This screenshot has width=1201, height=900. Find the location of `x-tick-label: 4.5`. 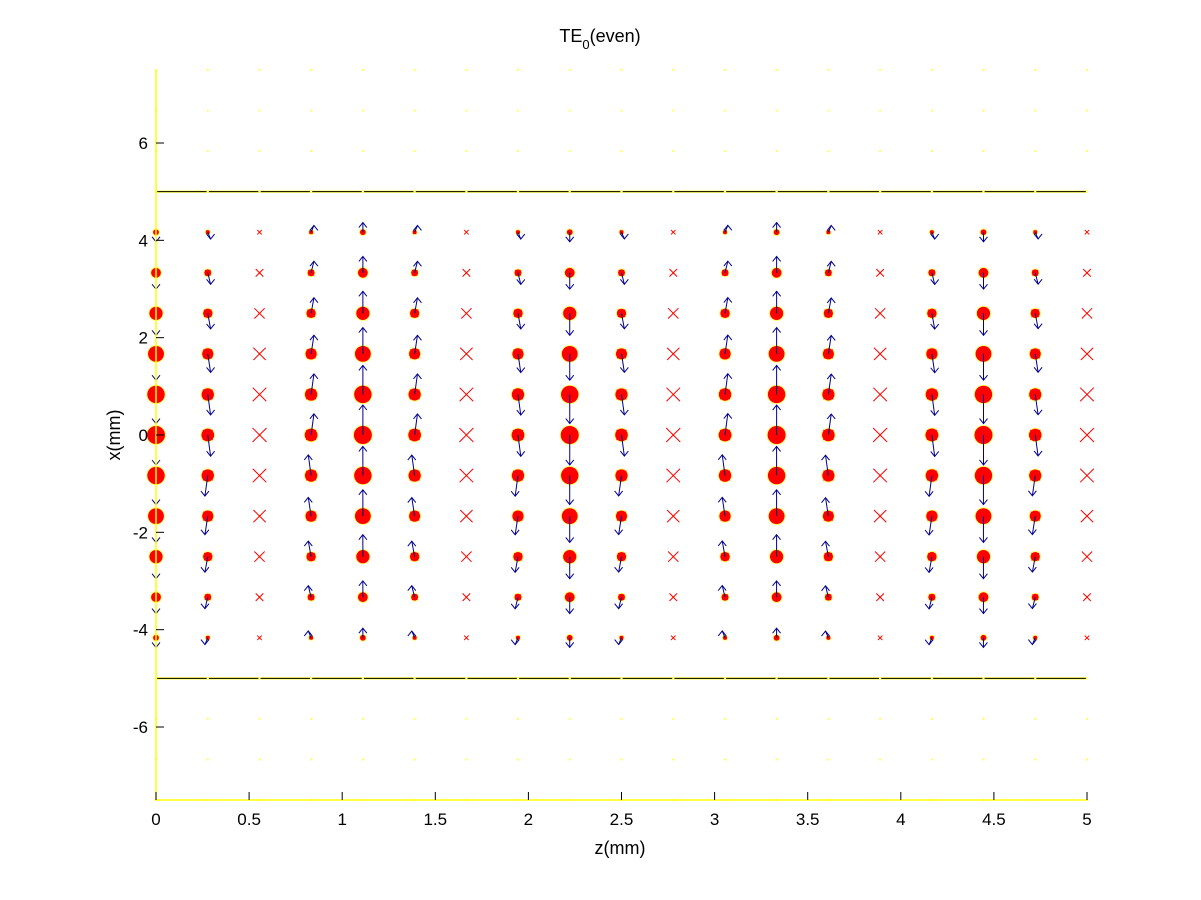

x-tick-label: 4.5 is located at coordinates (994, 819).